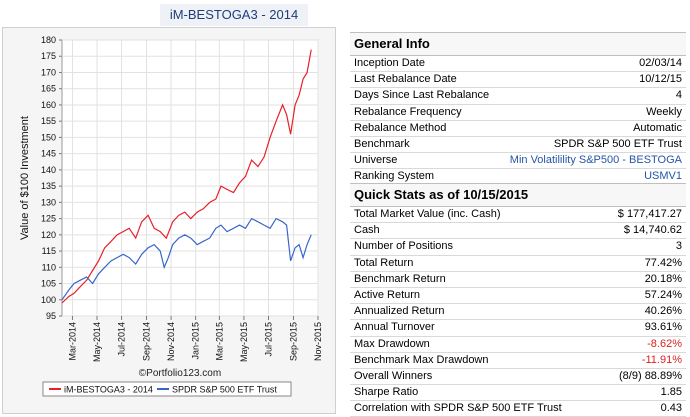 This screenshot has height=417, width=690. Describe the element at coordinates (196, 341) in the screenshot. I see `x-tick-label: Jan-2015` at that location.